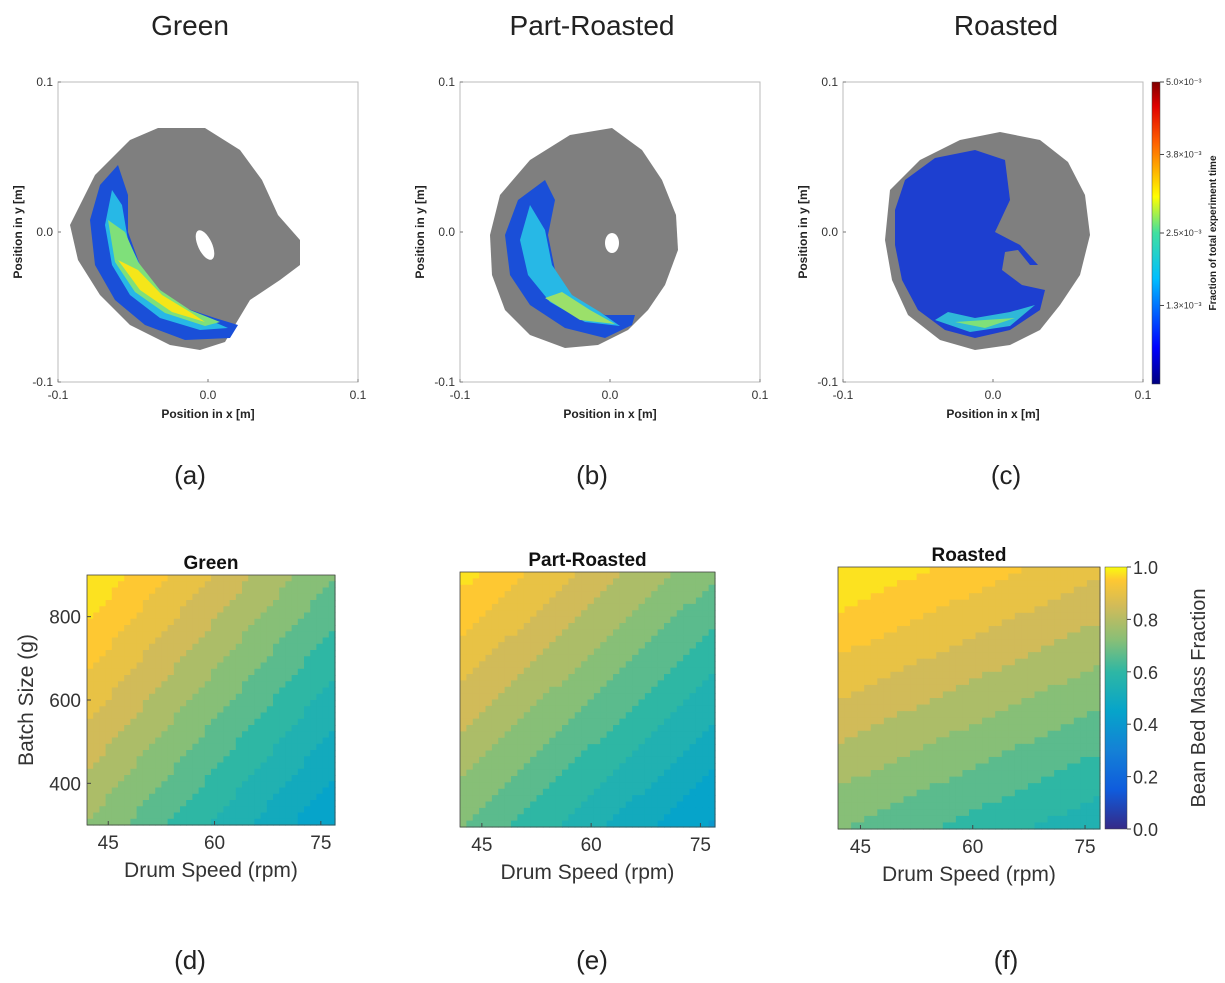 The height and width of the screenshot is (983, 1225). I want to click on x-tick-label: 75, so click(320, 843).